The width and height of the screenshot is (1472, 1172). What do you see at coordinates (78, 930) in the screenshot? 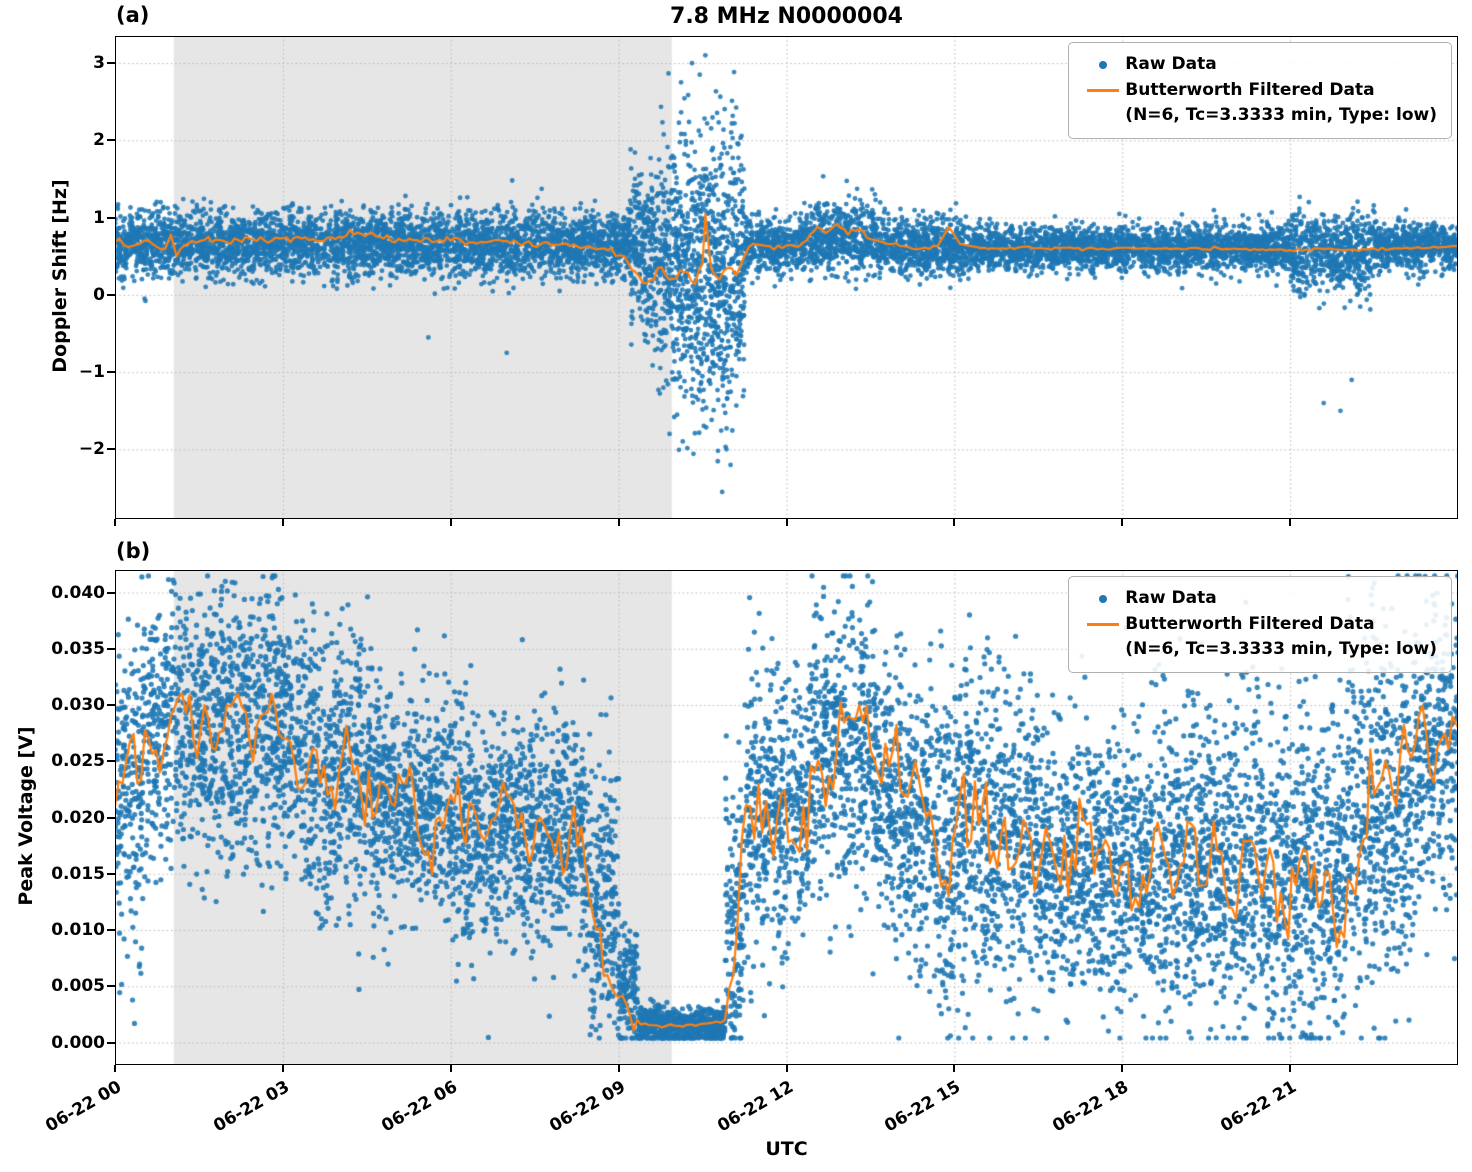
I see `panel-b-y-tick-label: 0.010` at bounding box center [78, 930].